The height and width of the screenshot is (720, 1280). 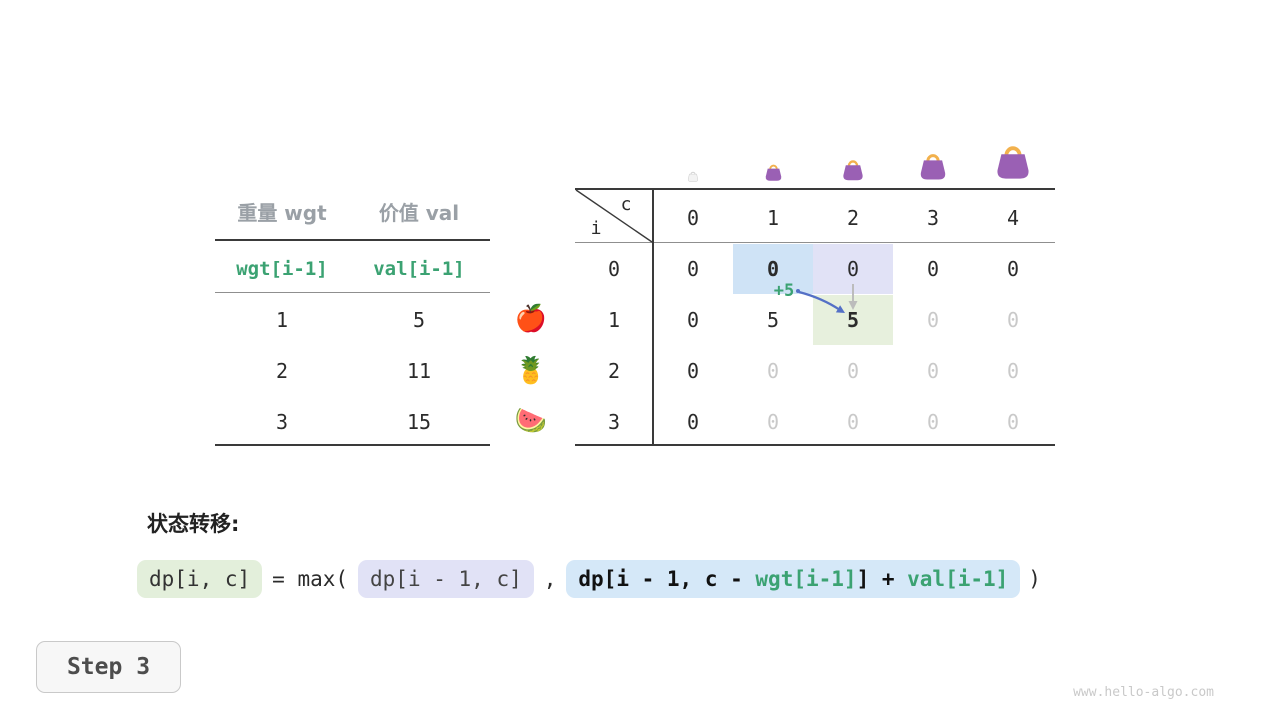 What do you see at coordinates (882, 579) in the screenshot?
I see `formula-arg2-part-3: ] +` at bounding box center [882, 579].